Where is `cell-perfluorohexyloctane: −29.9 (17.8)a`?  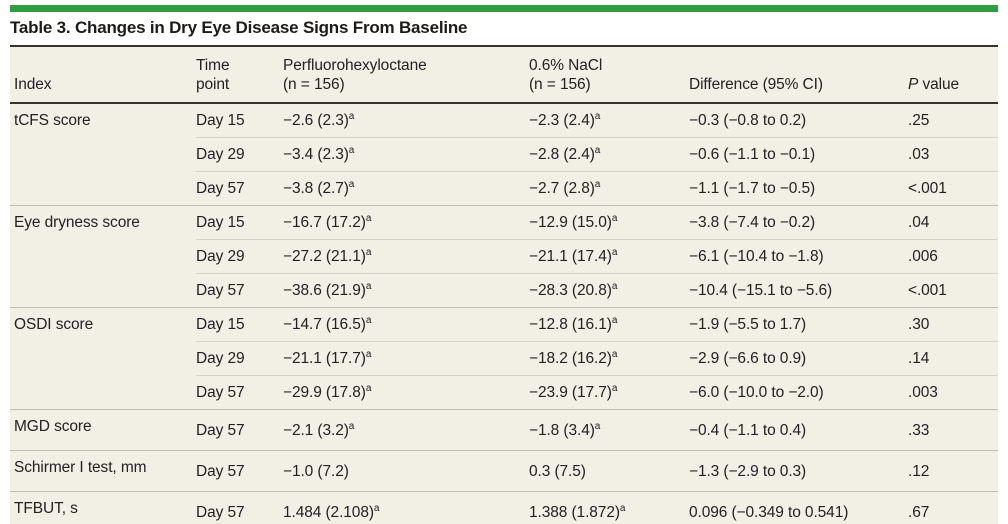 cell-perfluorohexyloctane: −29.9 (17.8)a is located at coordinates (406, 392).